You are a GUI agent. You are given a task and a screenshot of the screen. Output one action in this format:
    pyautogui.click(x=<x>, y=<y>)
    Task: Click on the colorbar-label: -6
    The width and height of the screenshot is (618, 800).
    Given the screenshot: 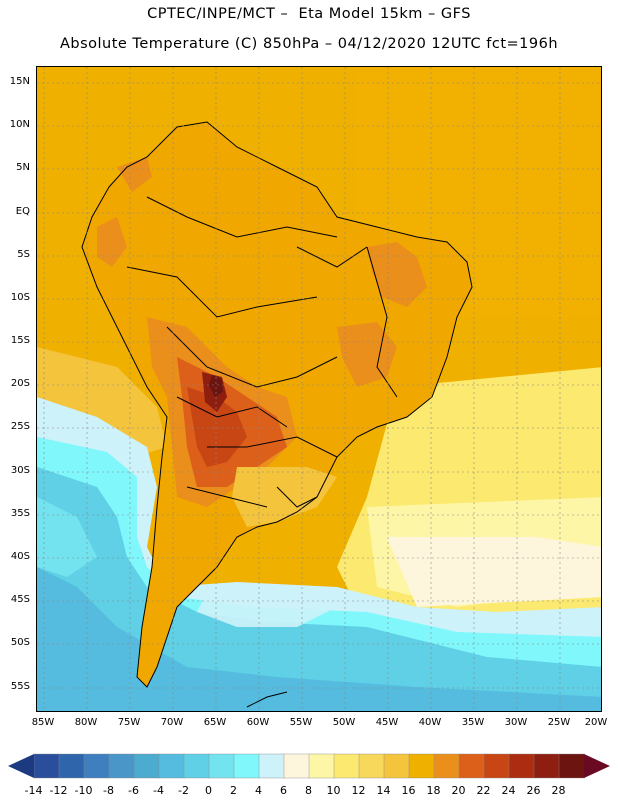 What is the action you would take?
    pyautogui.click(x=133, y=790)
    